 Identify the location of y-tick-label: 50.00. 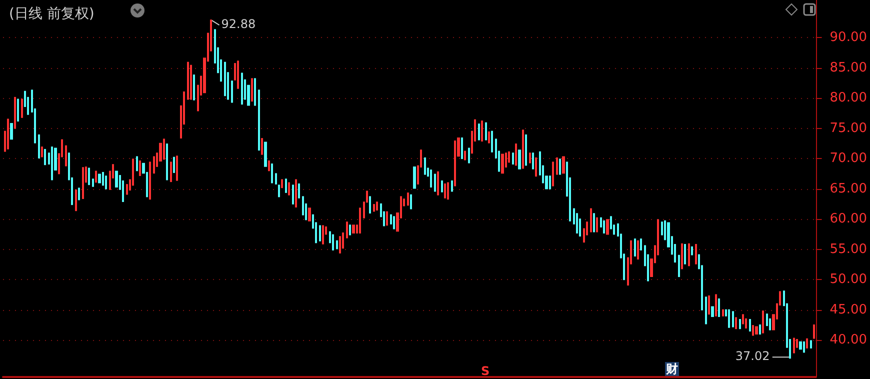
(848, 280).